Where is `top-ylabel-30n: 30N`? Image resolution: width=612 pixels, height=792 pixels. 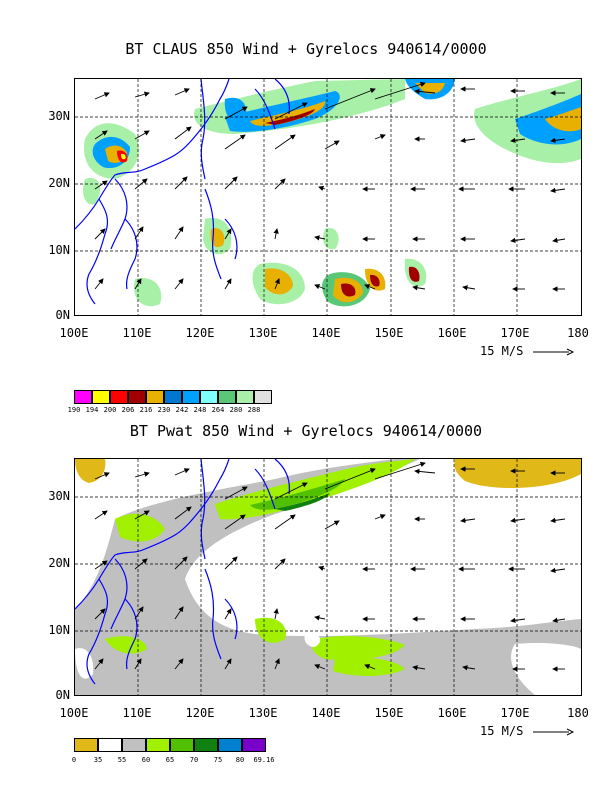
top-ylabel-30n: 30N is located at coordinates (59, 116).